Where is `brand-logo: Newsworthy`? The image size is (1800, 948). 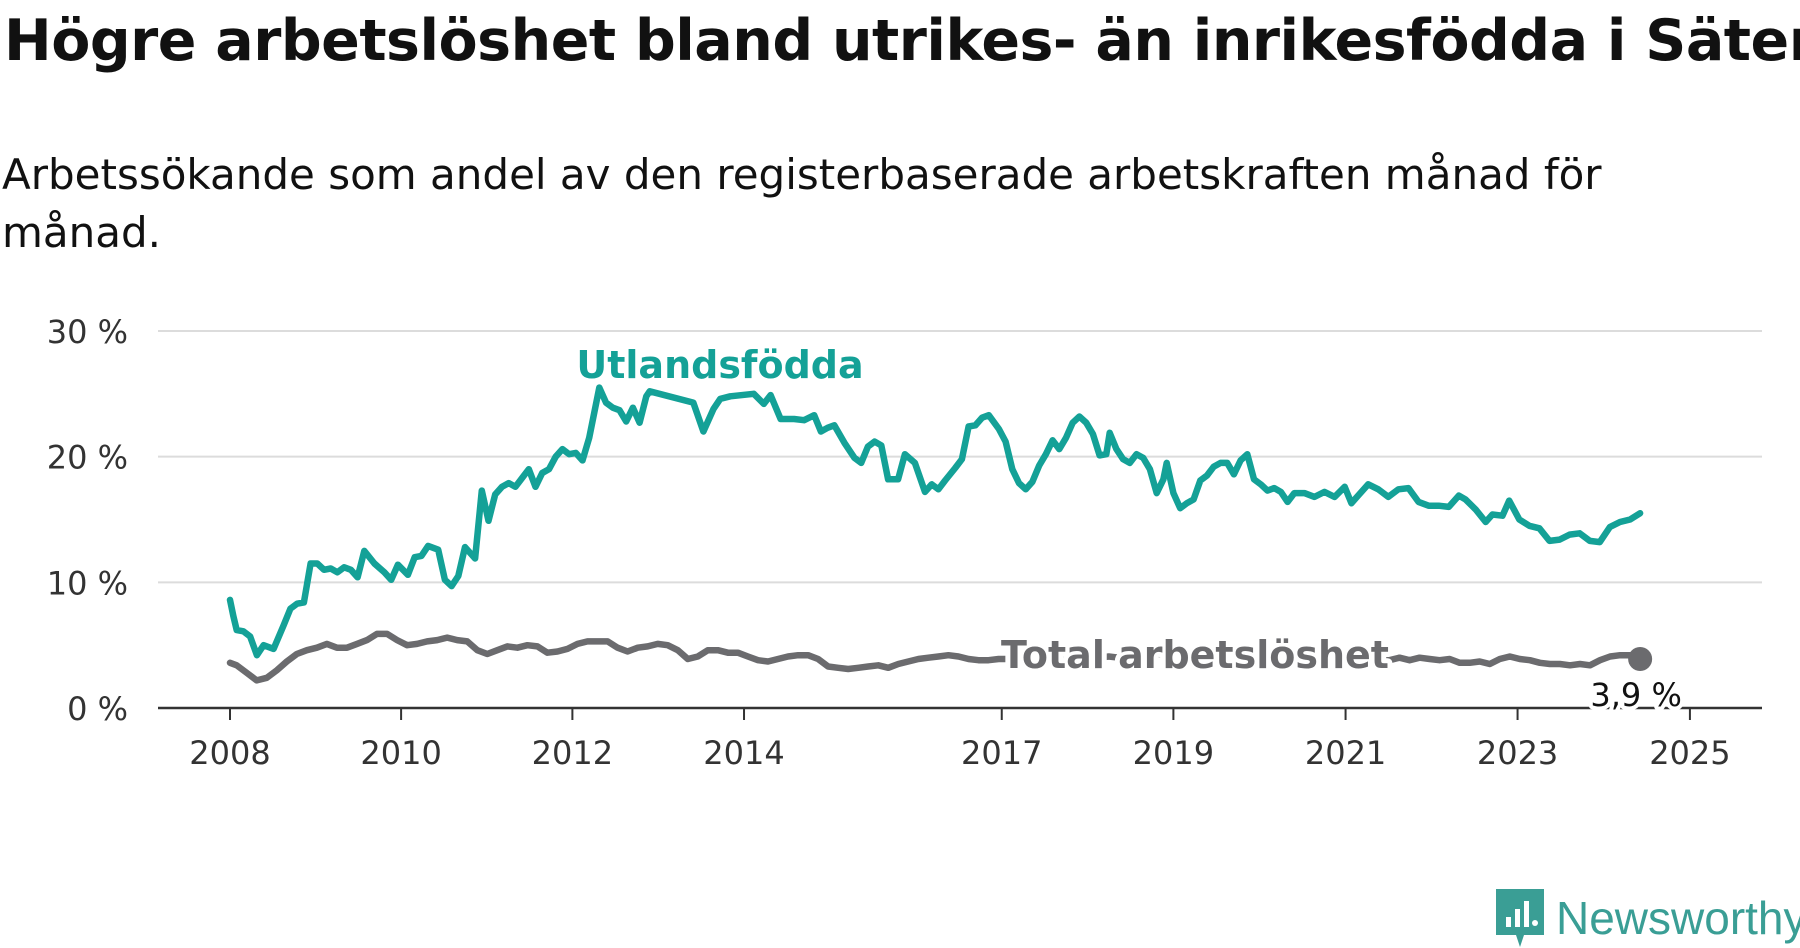 brand-logo: Newsworthy is located at coordinates (1648, 918).